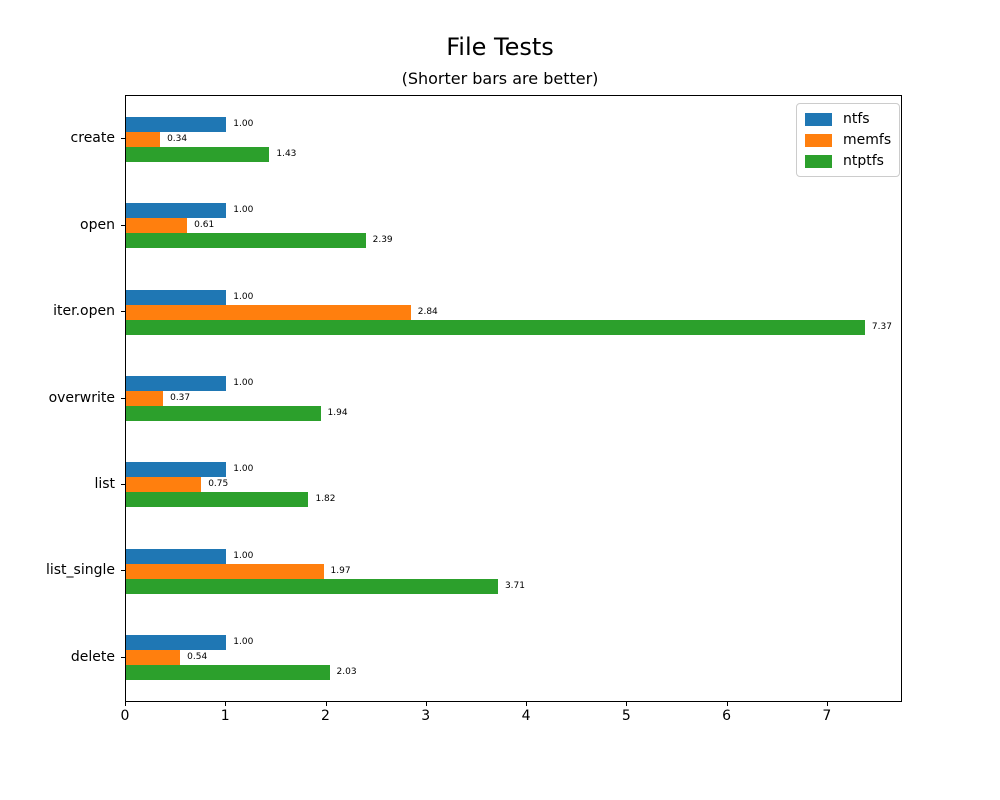 The width and height of the screenshot is (1000, 800). I want to click on bar-ntptfs-list, so click(217, 500).